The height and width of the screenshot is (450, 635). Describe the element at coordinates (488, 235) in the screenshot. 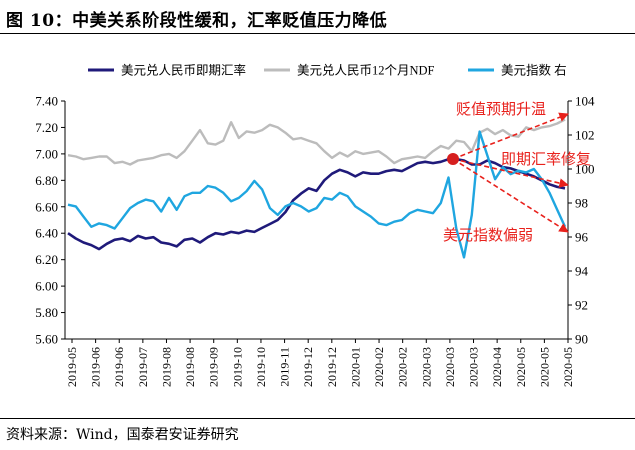

I see `annotation-dollar-weak: 美元指数偏弱` at that location.